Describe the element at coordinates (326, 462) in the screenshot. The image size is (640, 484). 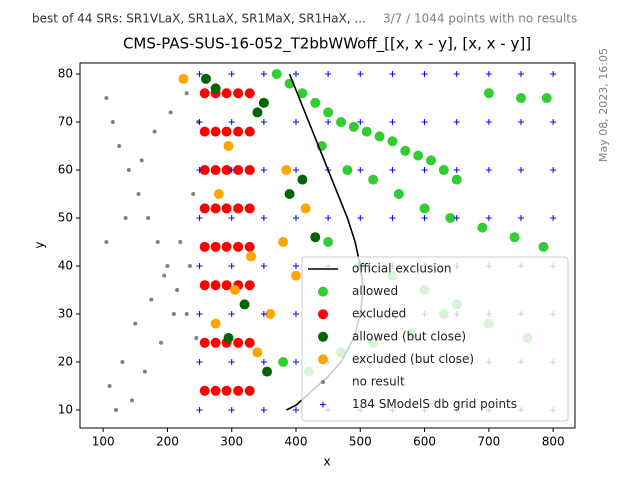
I see `x-axis-label: x` at that location.